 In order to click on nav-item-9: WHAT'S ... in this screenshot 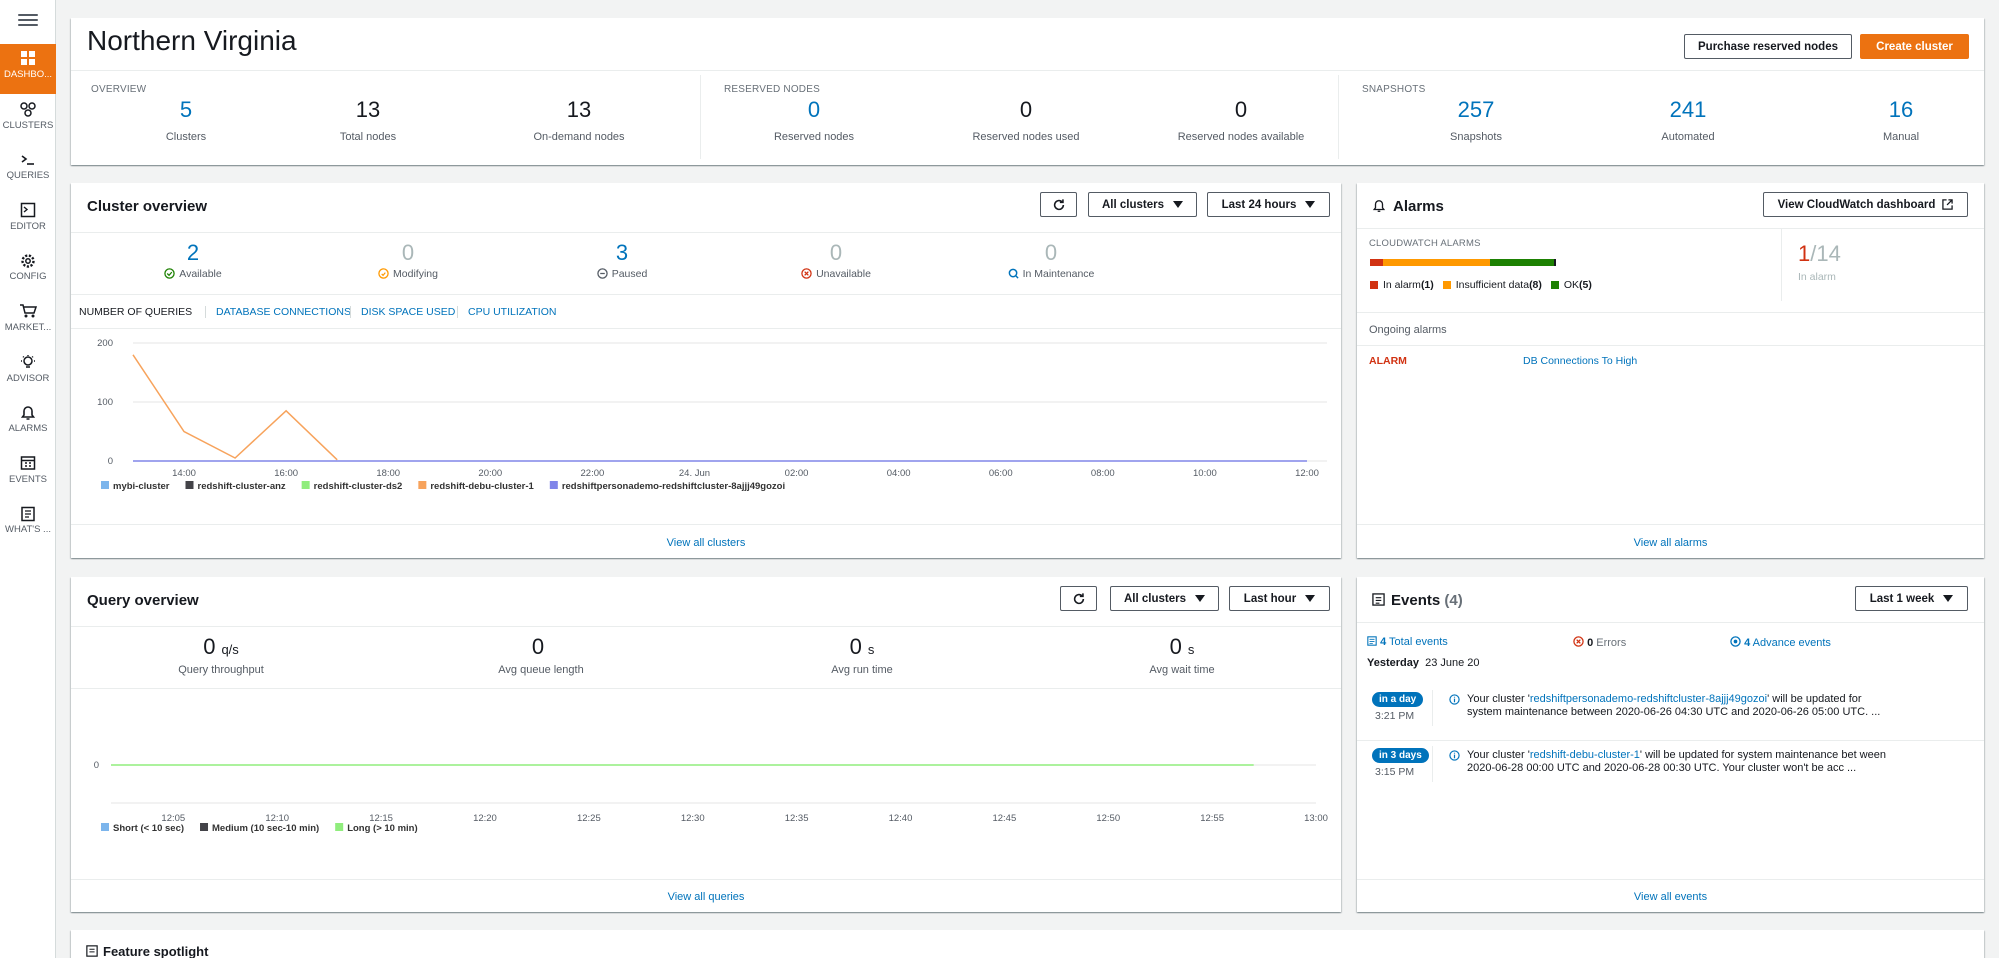, I will do `click(28, 524)`.